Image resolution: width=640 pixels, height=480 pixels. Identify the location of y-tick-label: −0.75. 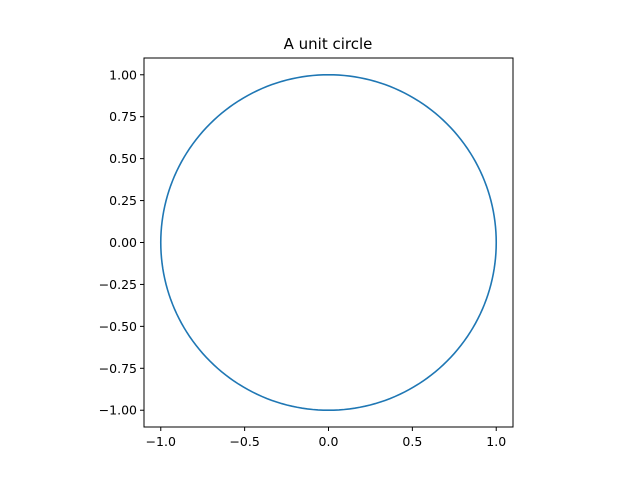
(118, 368).